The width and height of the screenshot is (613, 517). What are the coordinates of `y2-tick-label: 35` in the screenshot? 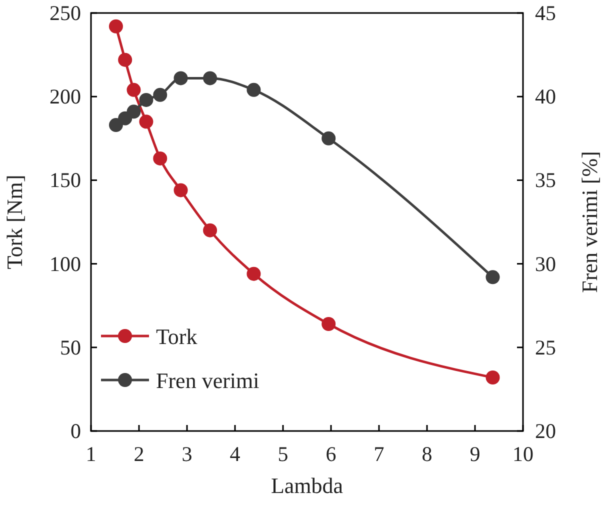 It's located at (545, 180).